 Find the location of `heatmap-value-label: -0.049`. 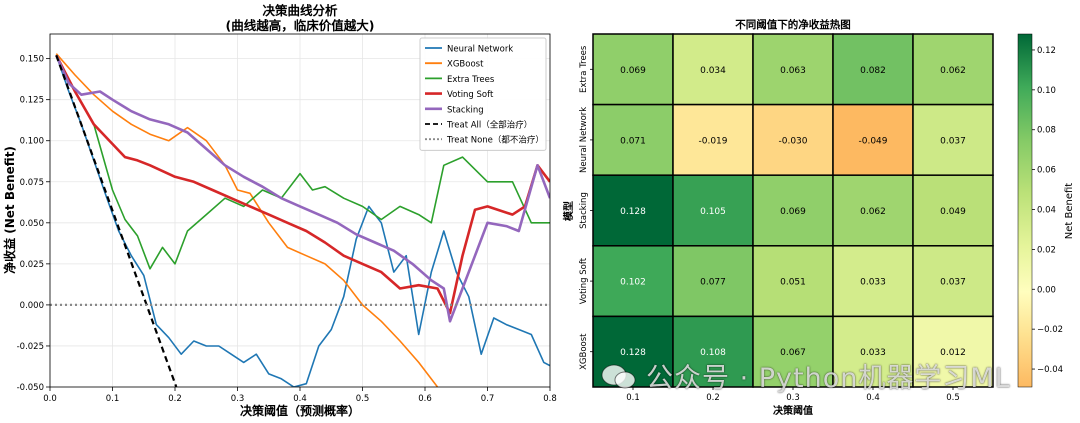

heatmap-value-label: -0.049 is located at coordinates (872, 141).